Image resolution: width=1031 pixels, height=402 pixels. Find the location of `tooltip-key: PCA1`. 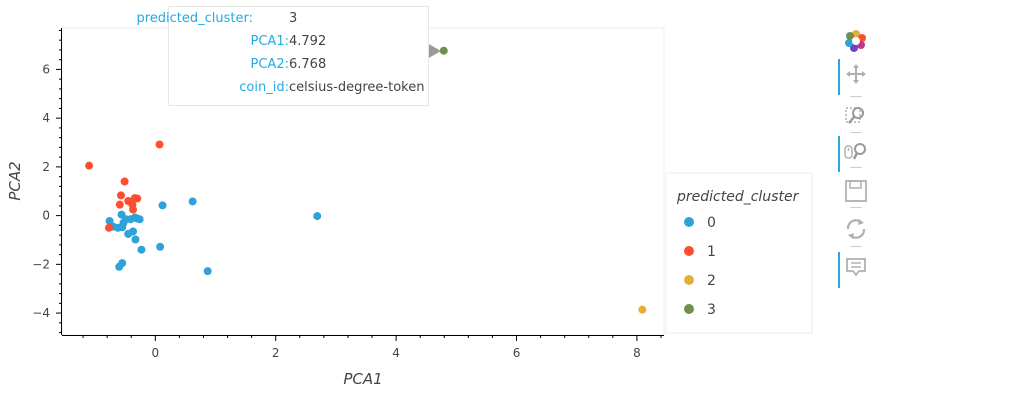

tooltip-key: PCA1 is located at coordinates (270, 42).